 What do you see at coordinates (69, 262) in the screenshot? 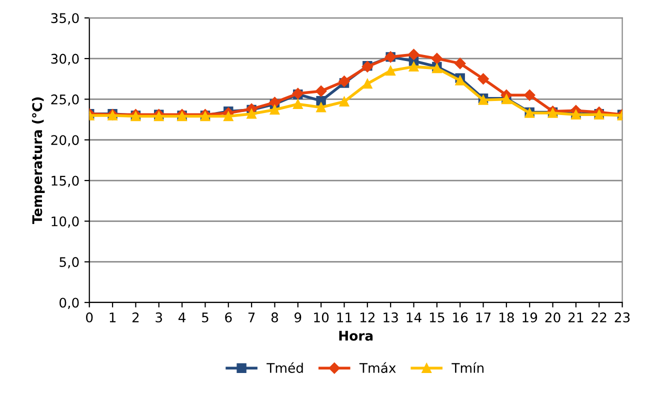
I see `y-tick-label: 5,0` at bounding box center [69, 262].